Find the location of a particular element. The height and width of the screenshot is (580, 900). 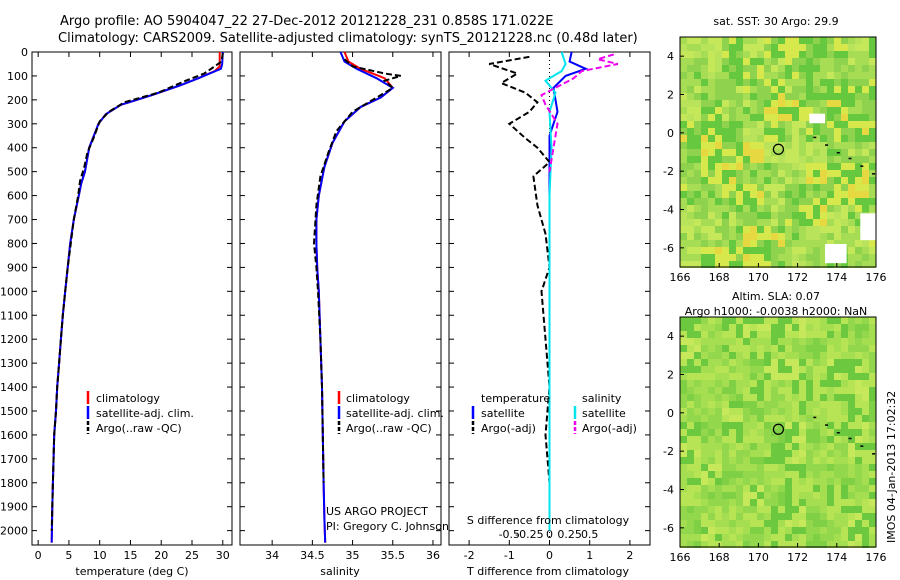

legend-s-argo-label: Argo(-adj) is located at coordinates (609, 428).